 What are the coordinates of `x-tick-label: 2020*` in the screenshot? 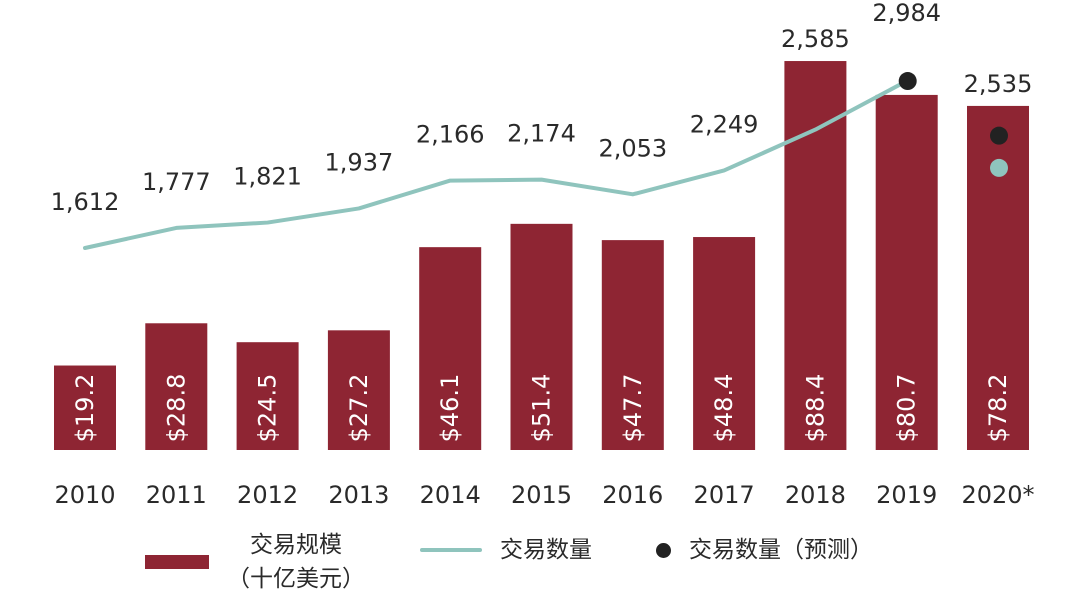 It's located at (997, 495).